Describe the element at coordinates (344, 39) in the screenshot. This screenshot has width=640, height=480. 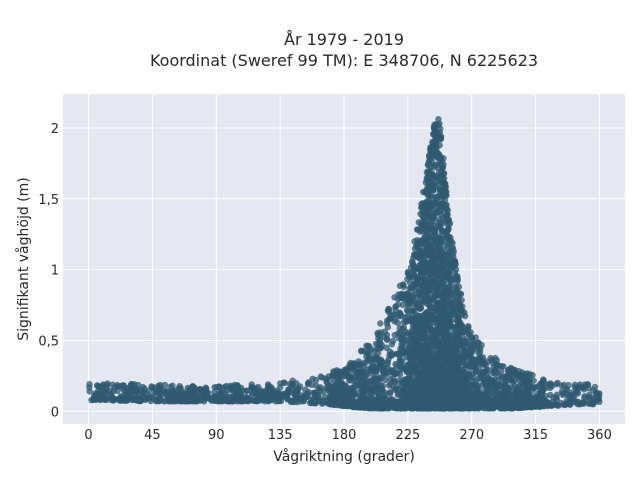
I see `chart-title-line1: År 1979 - 2019` at that location.